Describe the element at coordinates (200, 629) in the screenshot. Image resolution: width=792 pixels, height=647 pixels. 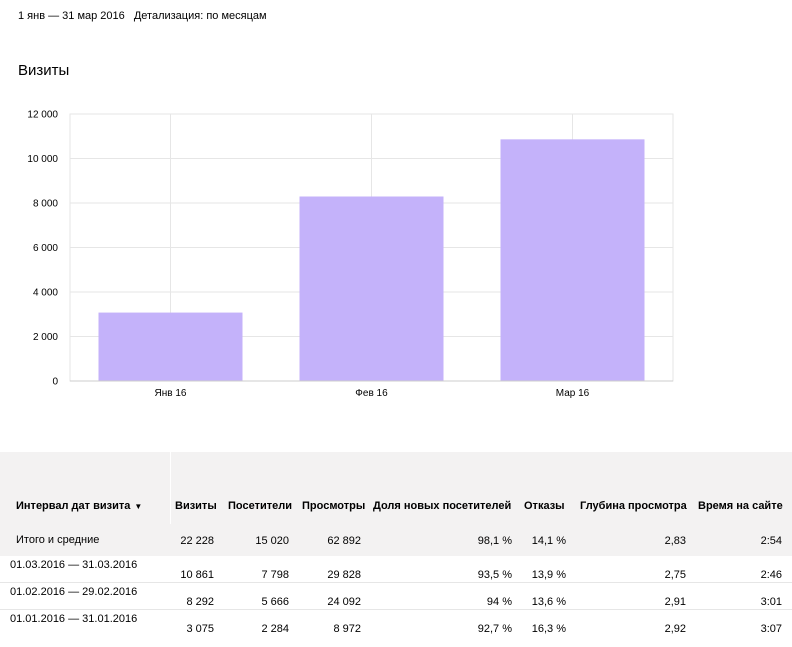
I see `row-visits: 3 075` at that location.